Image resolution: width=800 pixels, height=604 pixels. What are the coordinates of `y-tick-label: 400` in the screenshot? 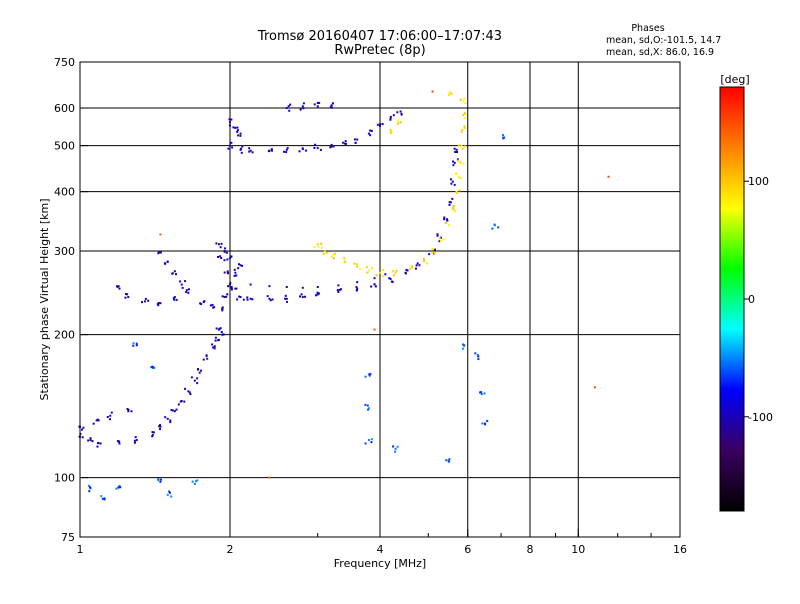 It's located at (64, 192).